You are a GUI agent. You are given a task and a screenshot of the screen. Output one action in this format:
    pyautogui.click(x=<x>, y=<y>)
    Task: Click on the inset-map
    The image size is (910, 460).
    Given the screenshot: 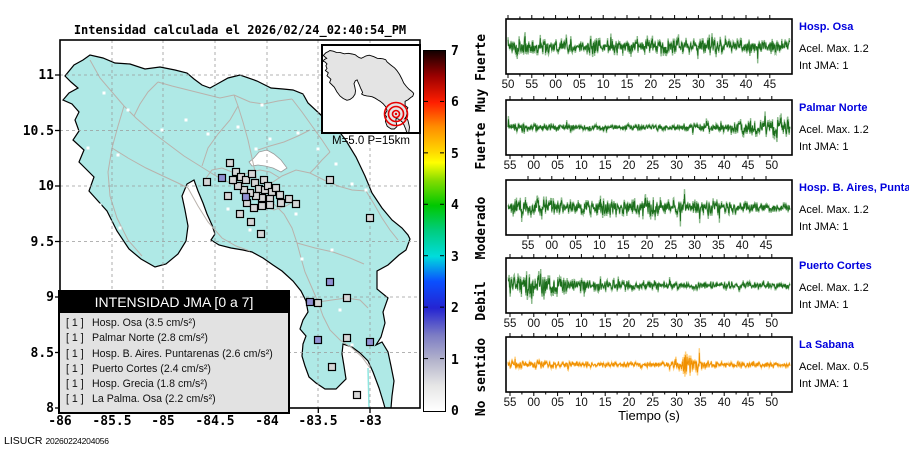 What is the action you would take?
    pyautogui.click(x=371, y=89)
    